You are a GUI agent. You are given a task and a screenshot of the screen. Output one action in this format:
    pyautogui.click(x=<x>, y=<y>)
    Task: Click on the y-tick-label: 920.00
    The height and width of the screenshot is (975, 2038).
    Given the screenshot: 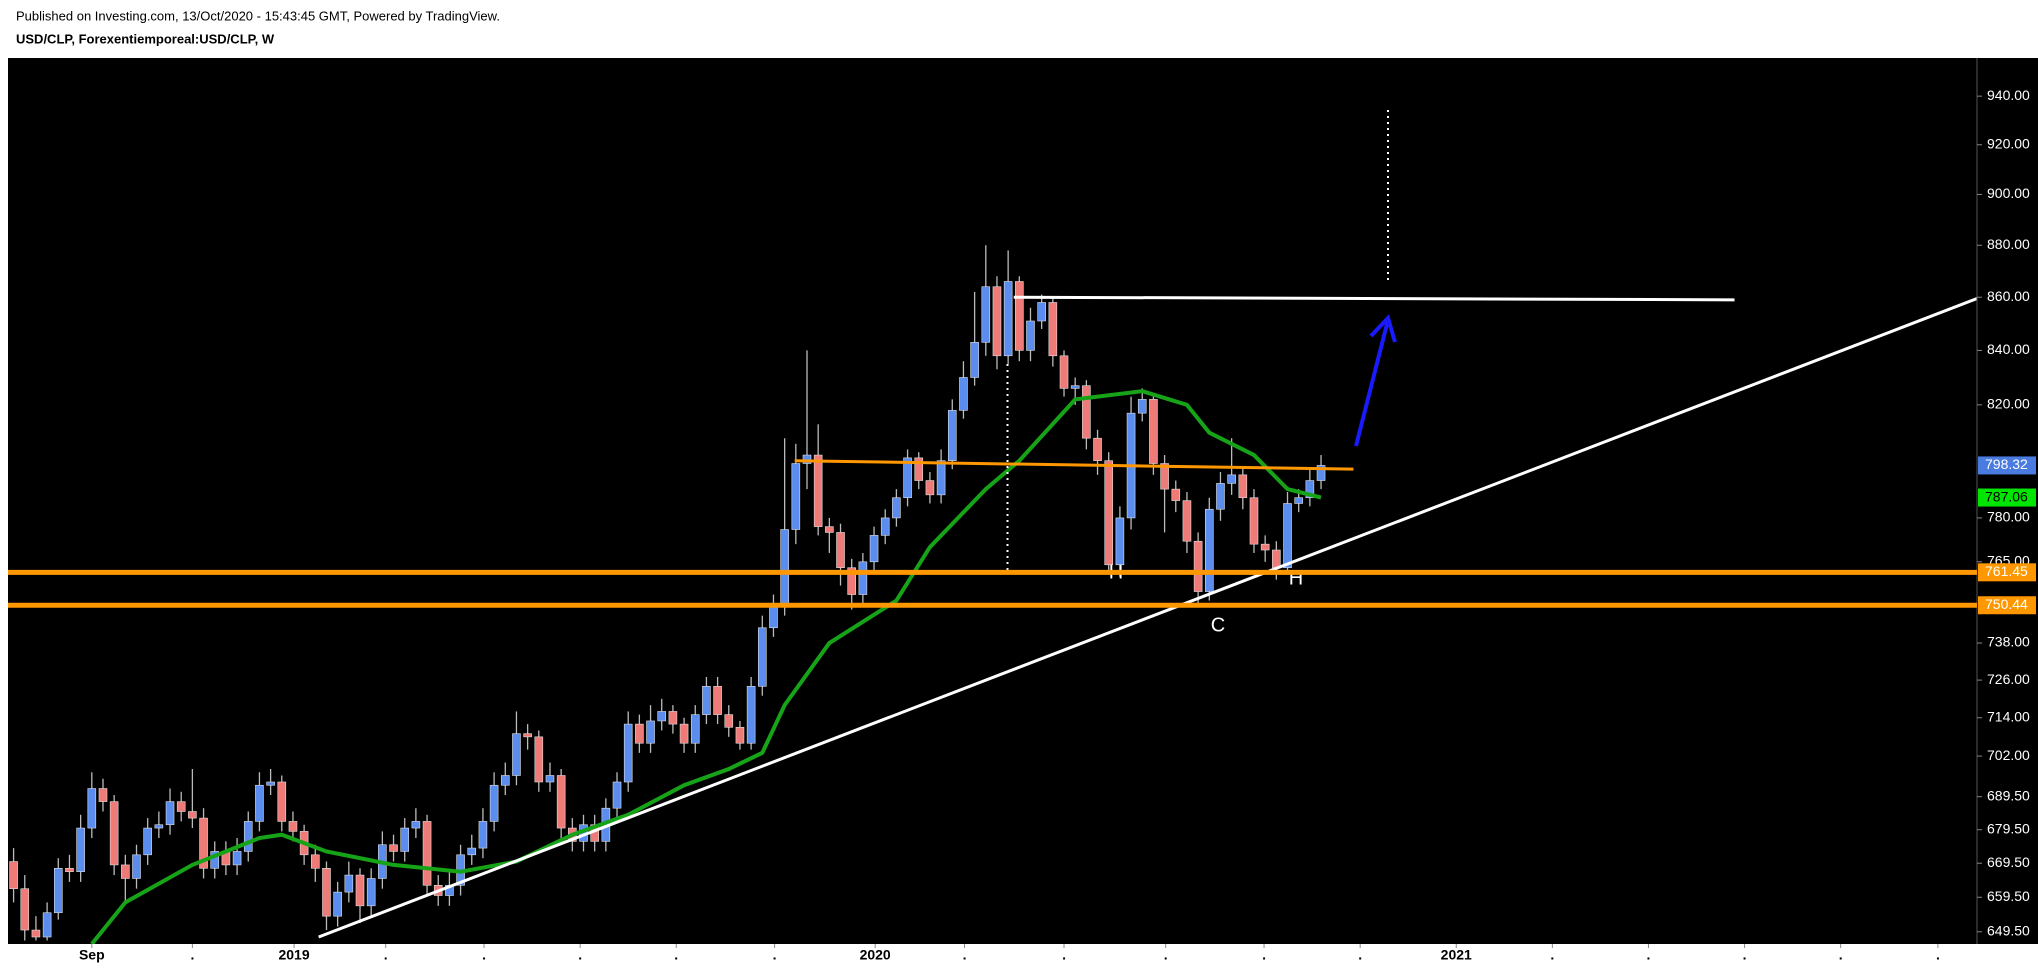 What is the action you would take?
    pyautogui.click(x=2008, y=143)
    